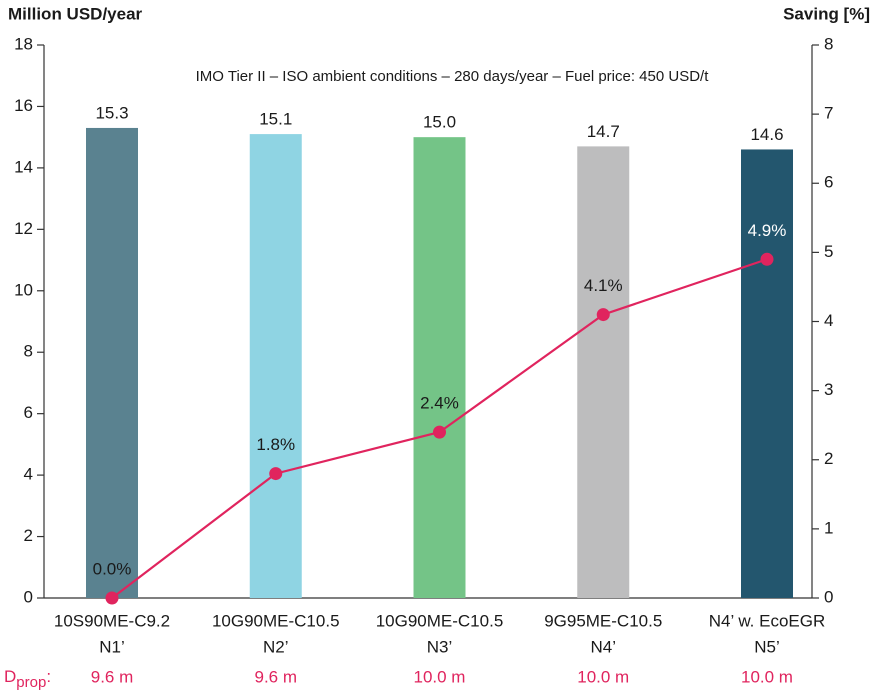 This screenshot has width=878, height=692. I want to click on line-value-label: 0.0%, so click(112, 568).